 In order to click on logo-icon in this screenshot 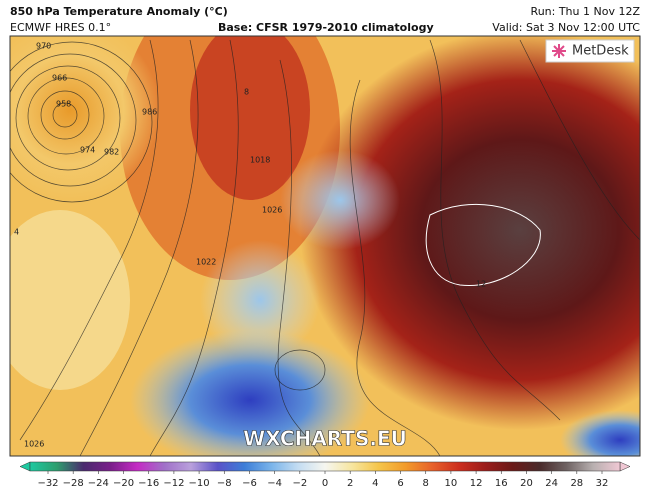, I will do `click(559, 51)`.